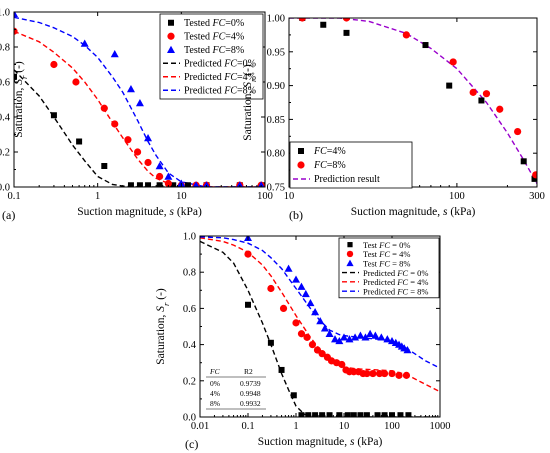  I want to click on y-tick-label: 0.0, so click(189, 418).